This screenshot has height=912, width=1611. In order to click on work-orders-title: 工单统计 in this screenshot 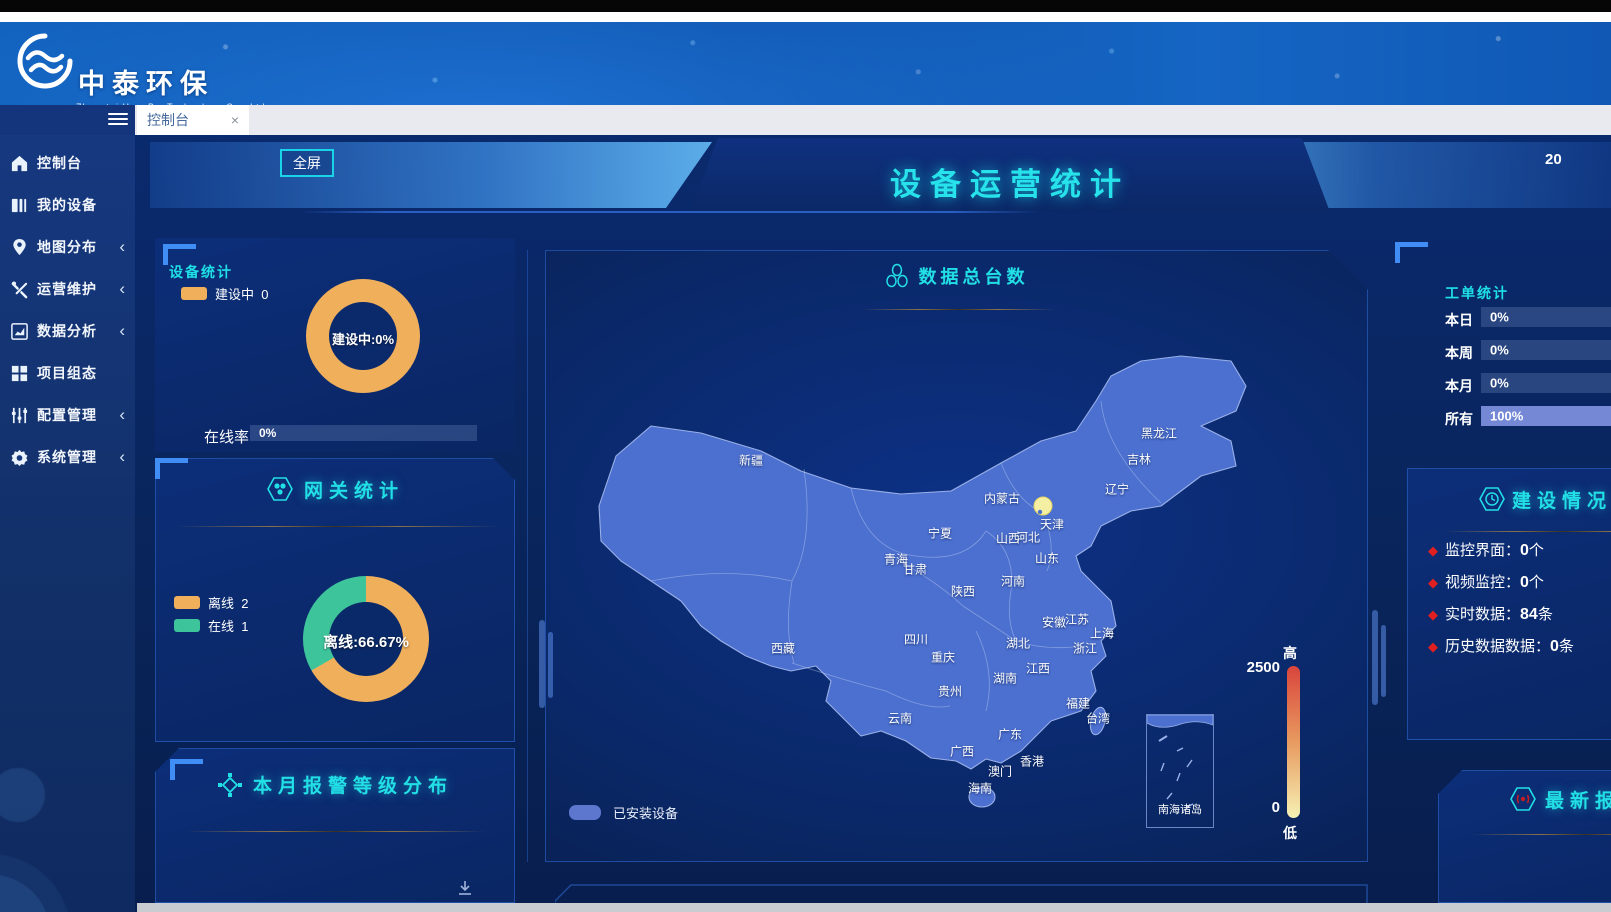, I will do `click(1477, 293)`.